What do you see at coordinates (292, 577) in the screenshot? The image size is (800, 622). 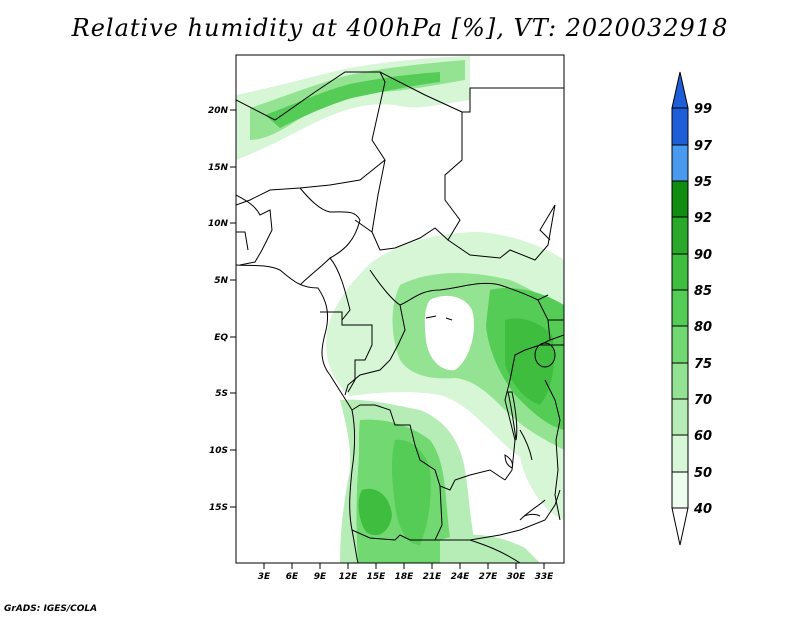 I see `lon-label-6e: 6E` at bounding box center [292, 577].